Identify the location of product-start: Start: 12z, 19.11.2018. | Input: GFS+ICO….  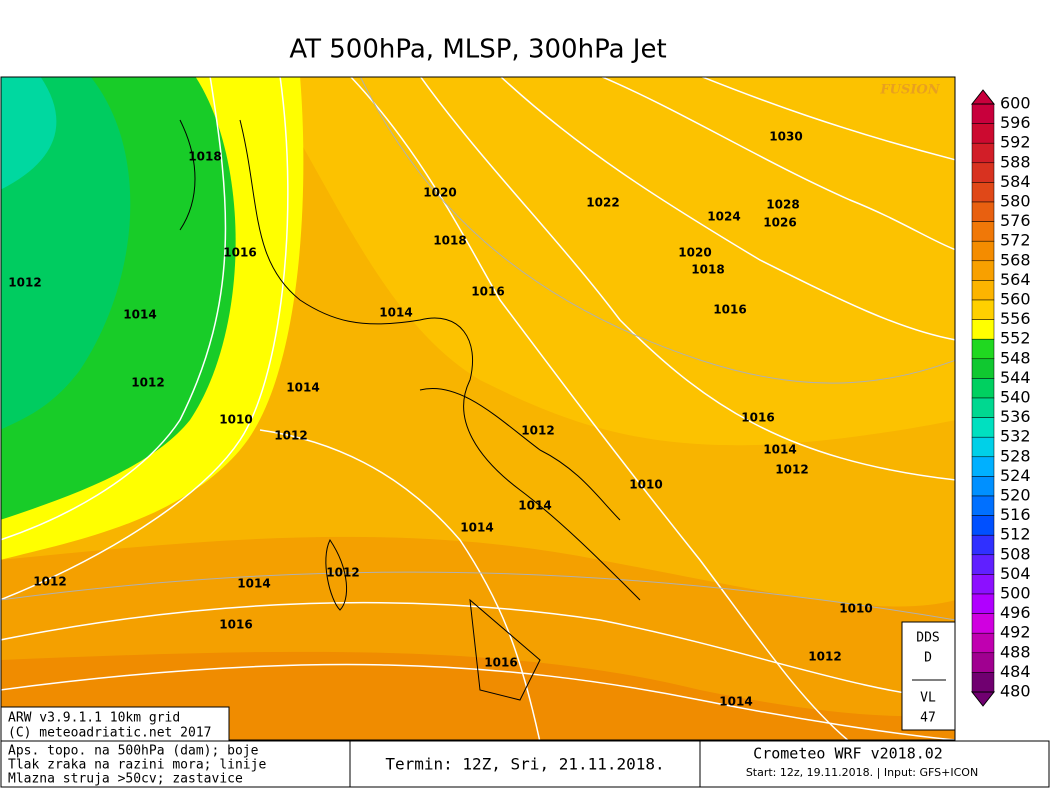
(862, 772).